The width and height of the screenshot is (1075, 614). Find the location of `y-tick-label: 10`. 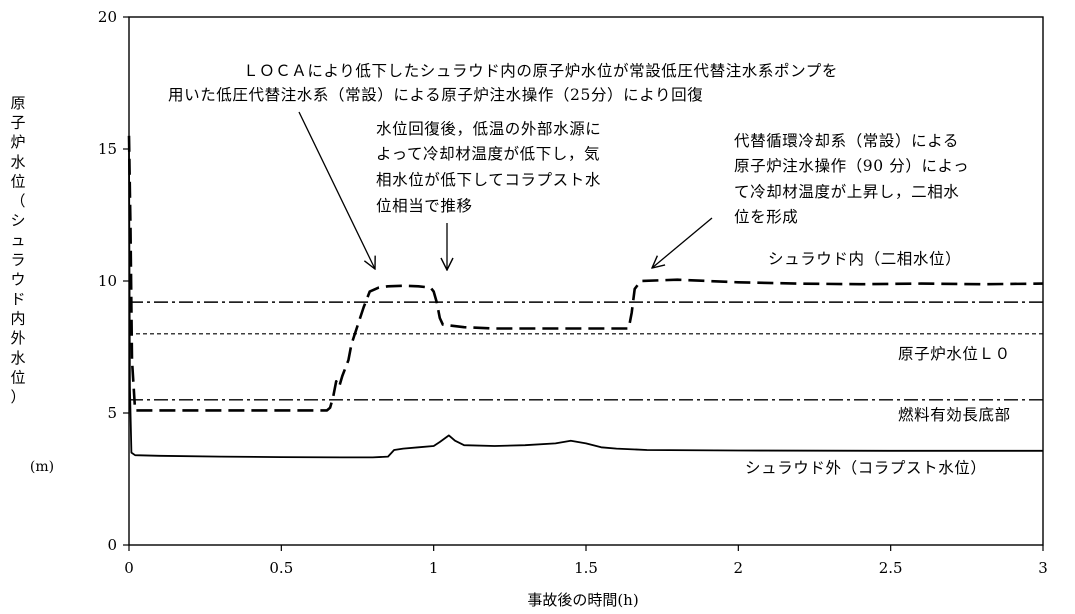

y-tick-label: 10 is located at coordinates (107, 281).